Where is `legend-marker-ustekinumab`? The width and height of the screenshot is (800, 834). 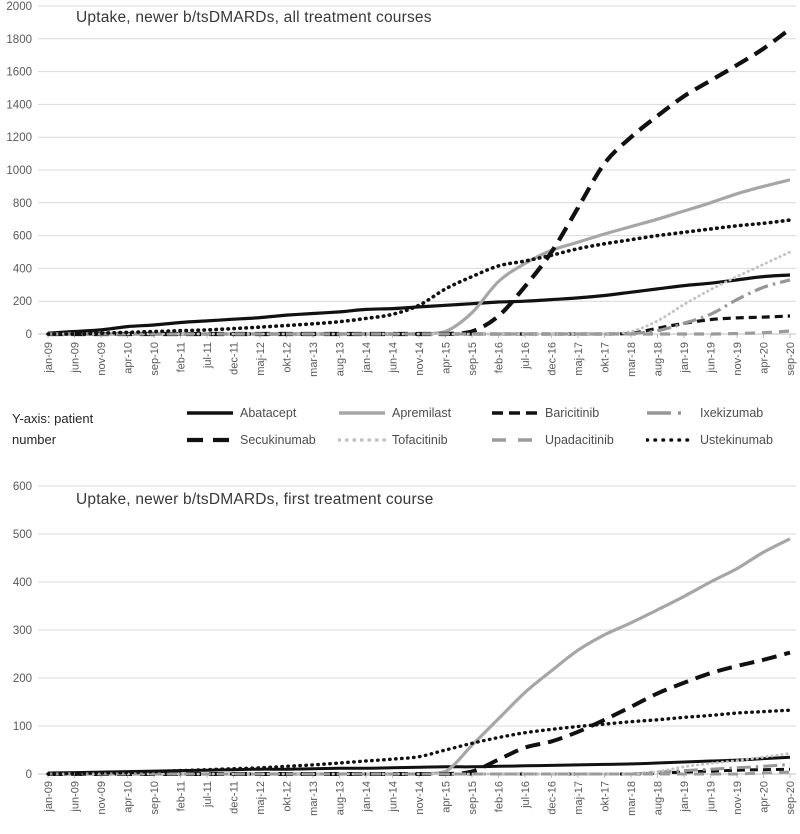
legend-marker-ustekinumab is located at coordinates (670, 440).